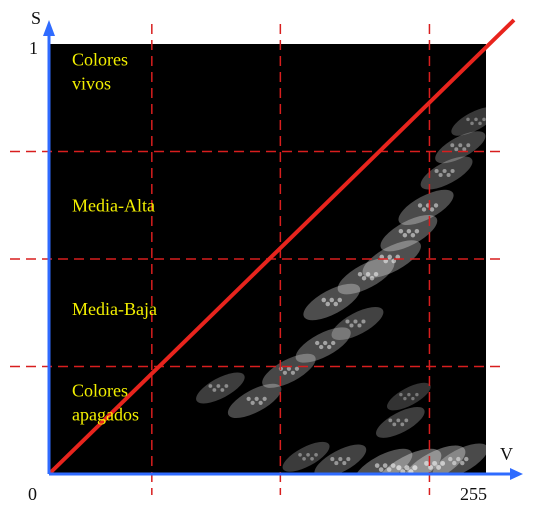  I want to click on x-tick-255: 255, so click(473, 494).